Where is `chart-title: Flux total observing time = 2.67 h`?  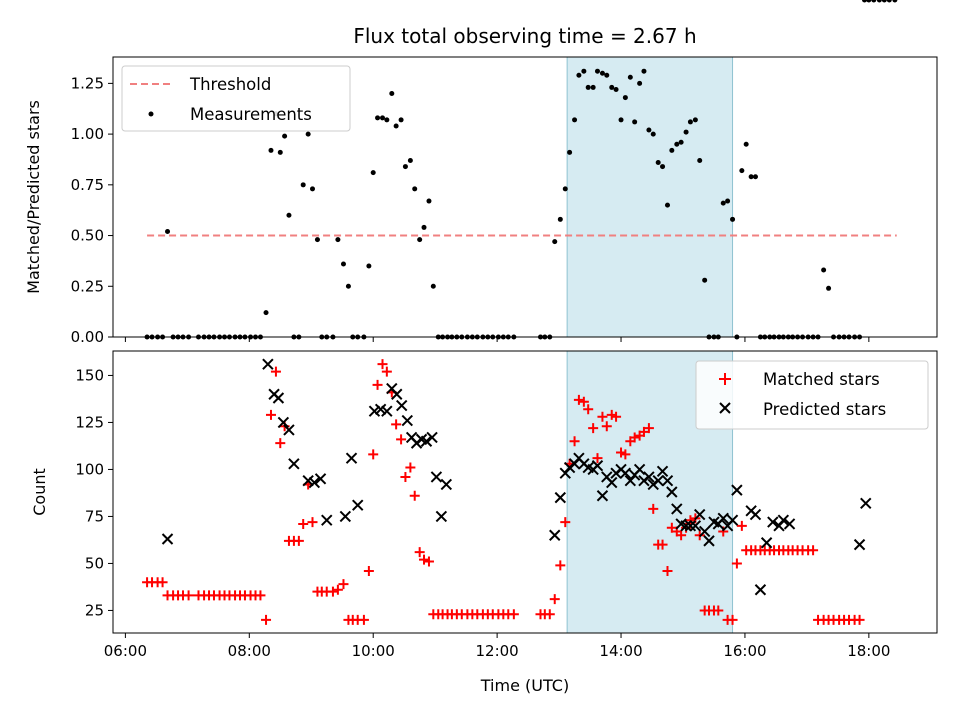
chart-title: Flux total observing time = 2.67 h is located at coordinates (524, 36).